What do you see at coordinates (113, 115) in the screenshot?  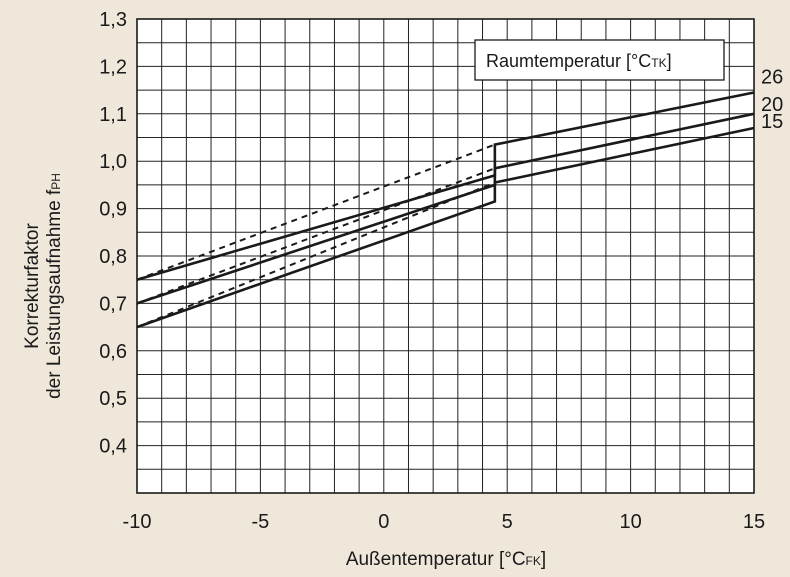 I see `y-tick-label: 1,1` at bounding box center [113, 115].